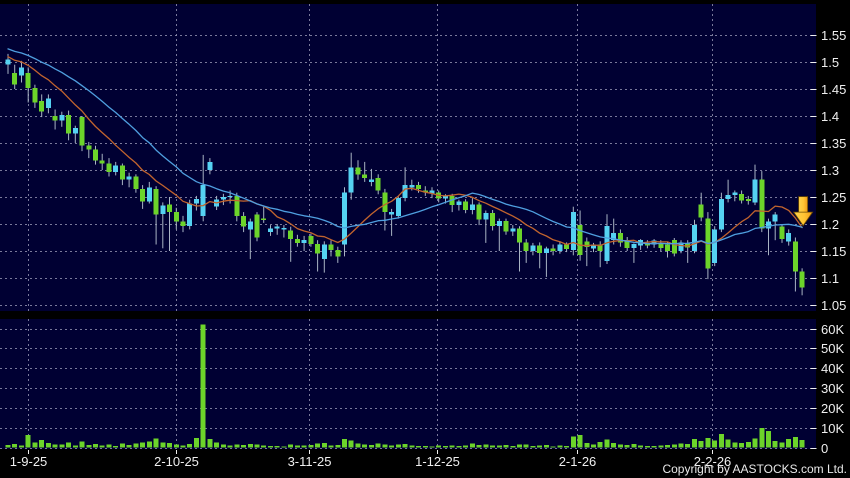 The height and width of the screenshot is (478, 850). I want to click on price-axis-label: 1.55, so click(833, 35).